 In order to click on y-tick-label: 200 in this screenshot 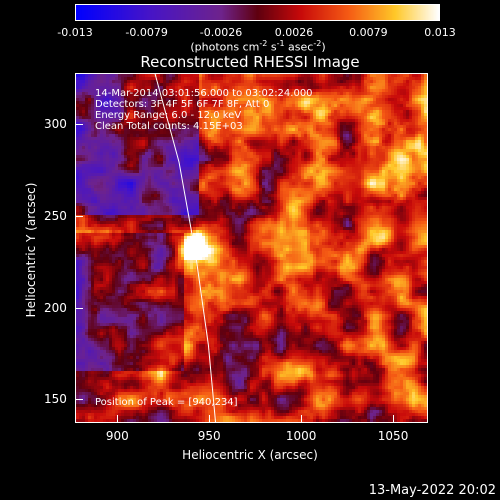, I will do `click(55, 307)`.